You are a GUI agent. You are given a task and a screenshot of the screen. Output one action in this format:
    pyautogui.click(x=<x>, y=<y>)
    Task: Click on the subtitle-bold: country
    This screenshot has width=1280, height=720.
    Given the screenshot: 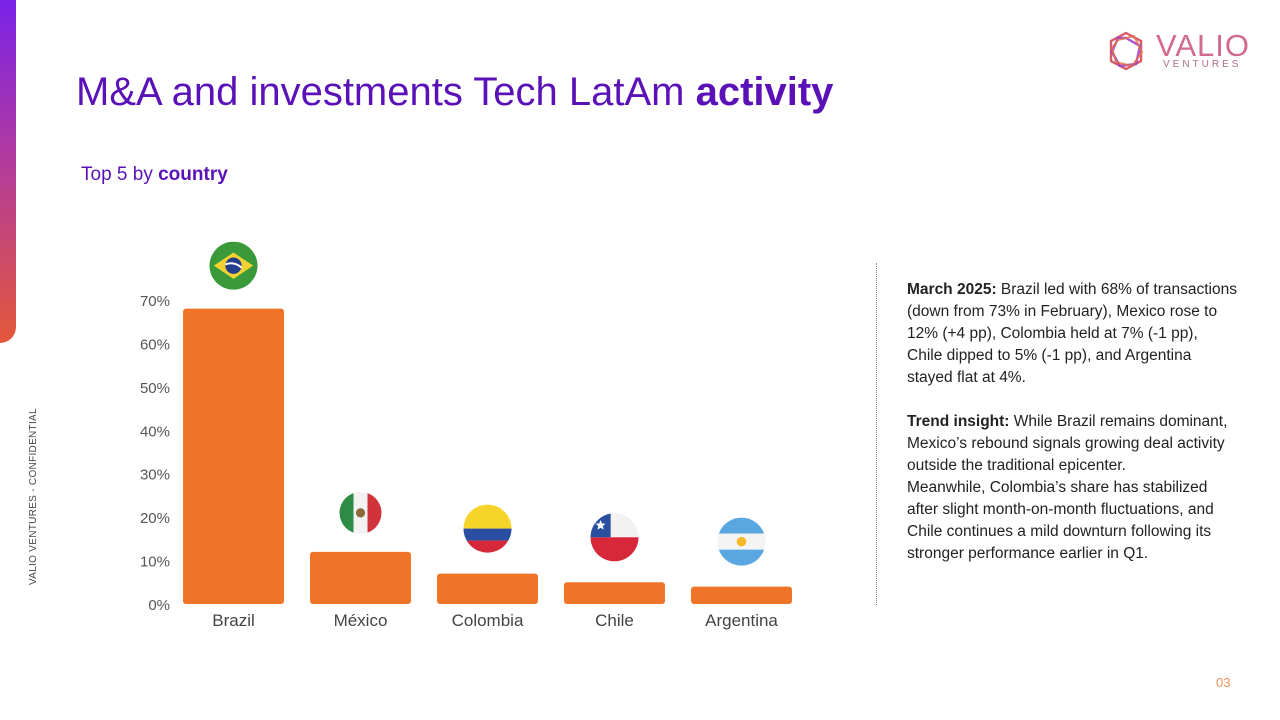 What is the action you would take?
    pyautogui.click(x=193, y=174)
    